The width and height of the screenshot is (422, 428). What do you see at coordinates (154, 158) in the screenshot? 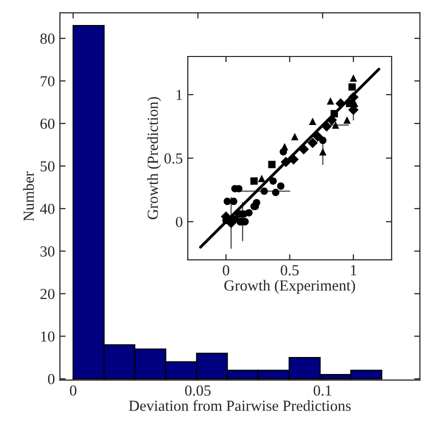
I see `y-axis-title: Growth (Prediction)` at bounding box center [154, 158].